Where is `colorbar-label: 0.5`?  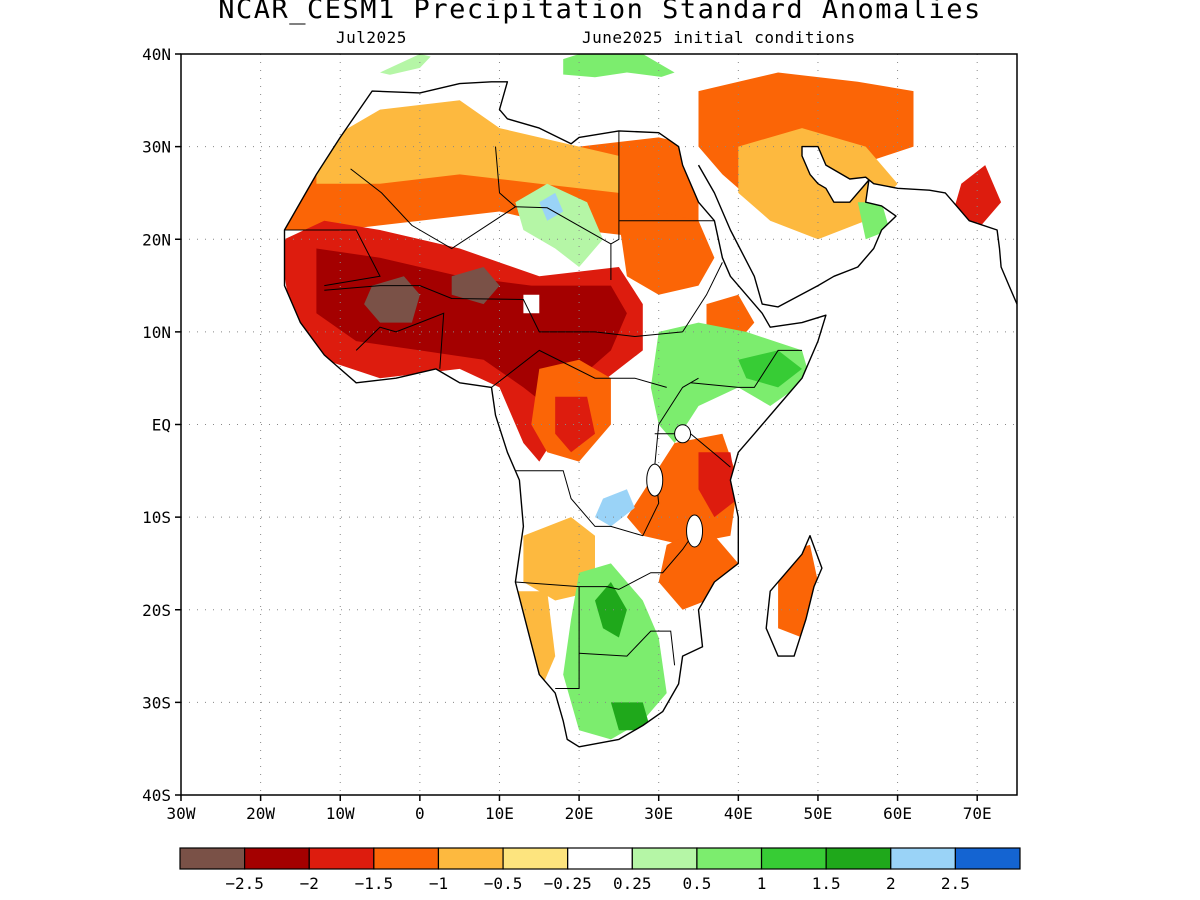
colorbar-label: 0.5 is located at coordinates (696, 883).